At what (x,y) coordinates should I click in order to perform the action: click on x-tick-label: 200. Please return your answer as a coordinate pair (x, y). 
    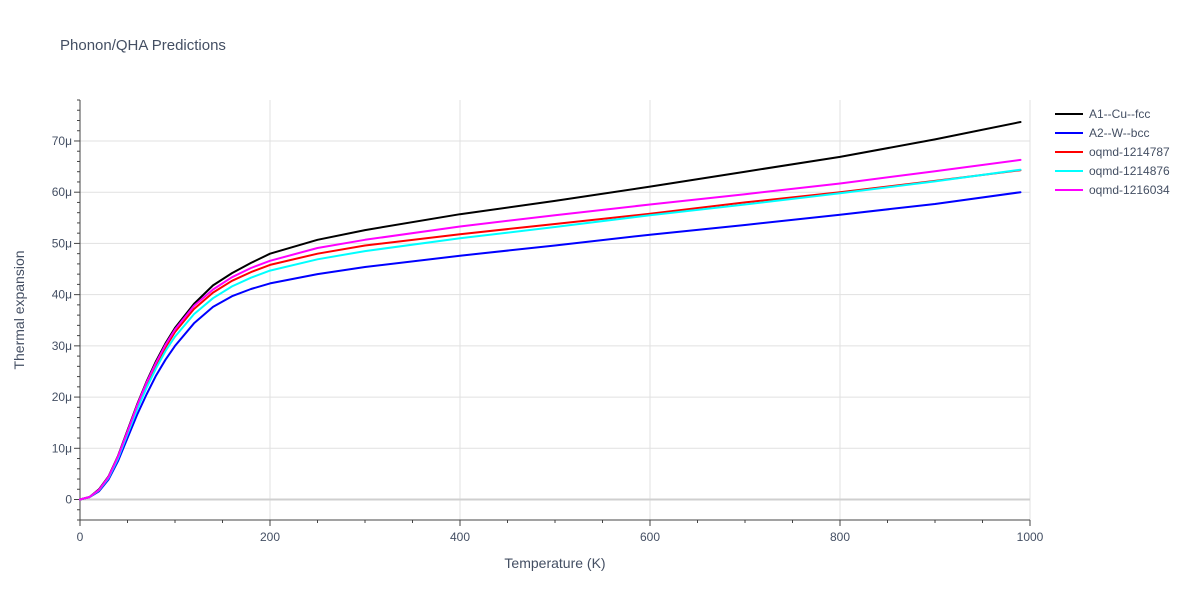
    Looking at the image, I should click on (270, 537).